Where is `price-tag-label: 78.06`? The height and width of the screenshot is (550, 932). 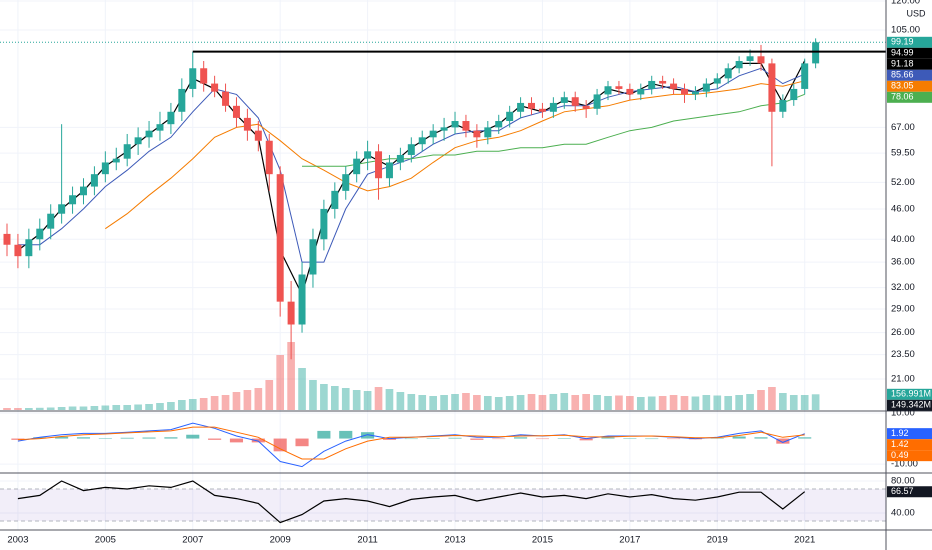
price-tag-label: 78.06 is located at coordinates (902, 97).